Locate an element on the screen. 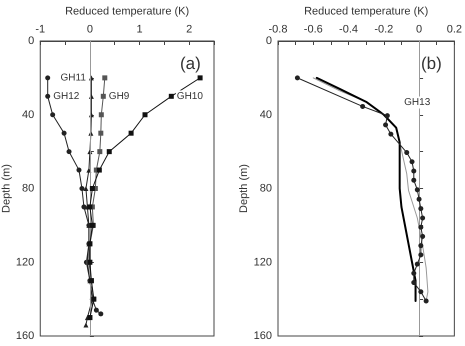 The height and width of the screenshot is (346, 465). x-tick-label: 0.2 is located at coordinates (454, 30).